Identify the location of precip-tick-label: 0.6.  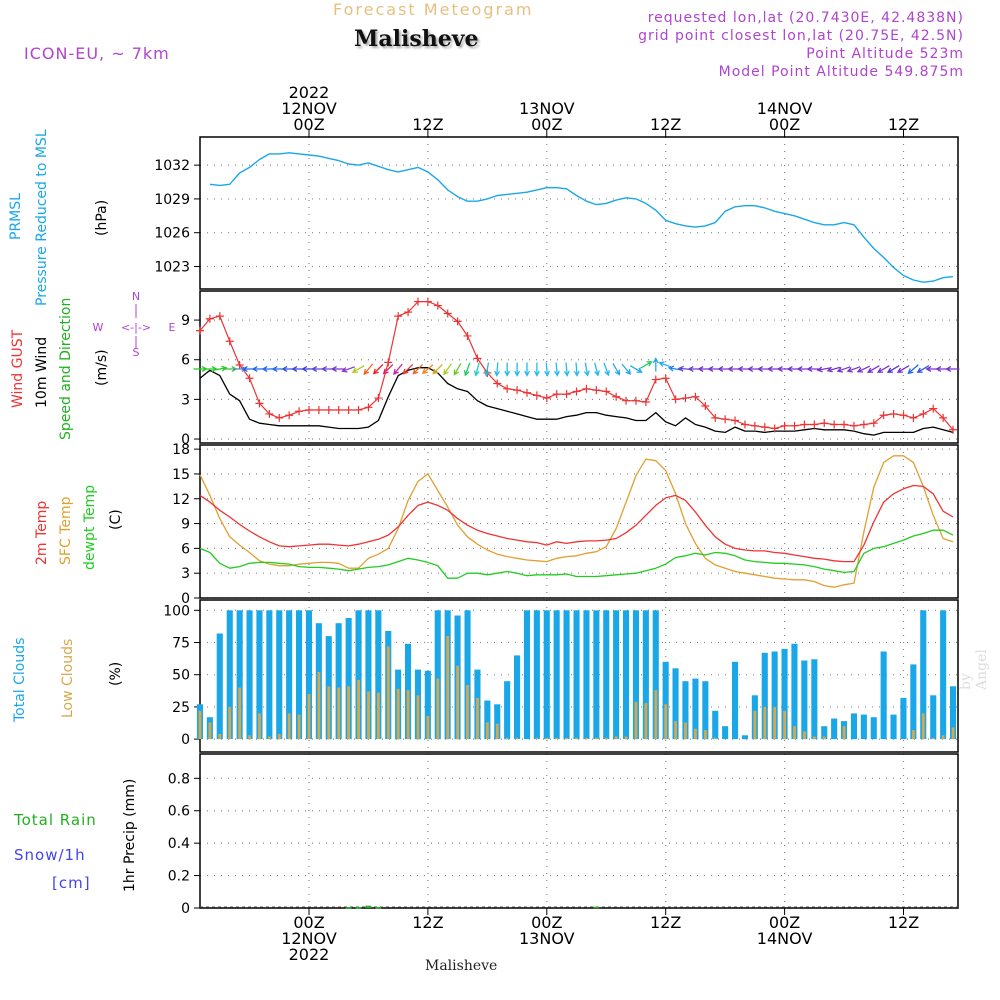
(179, 812).